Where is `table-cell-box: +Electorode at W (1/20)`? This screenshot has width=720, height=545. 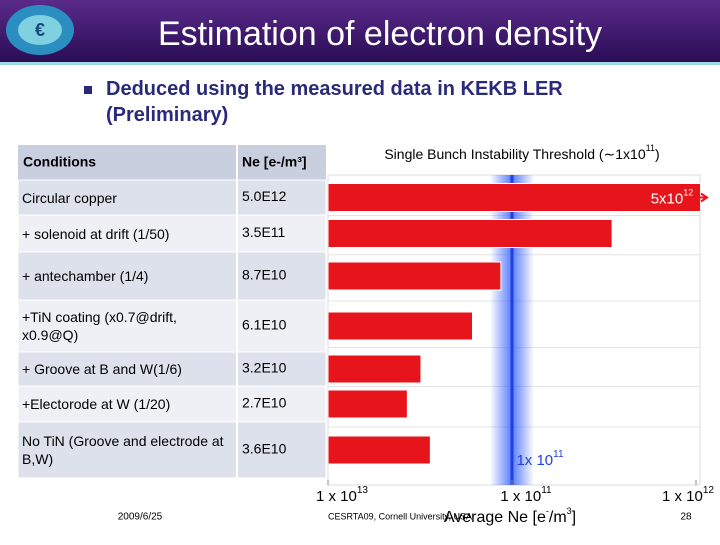 table-cell-box: +Electorode at W (1/20) is located at coordinates (96, 404).